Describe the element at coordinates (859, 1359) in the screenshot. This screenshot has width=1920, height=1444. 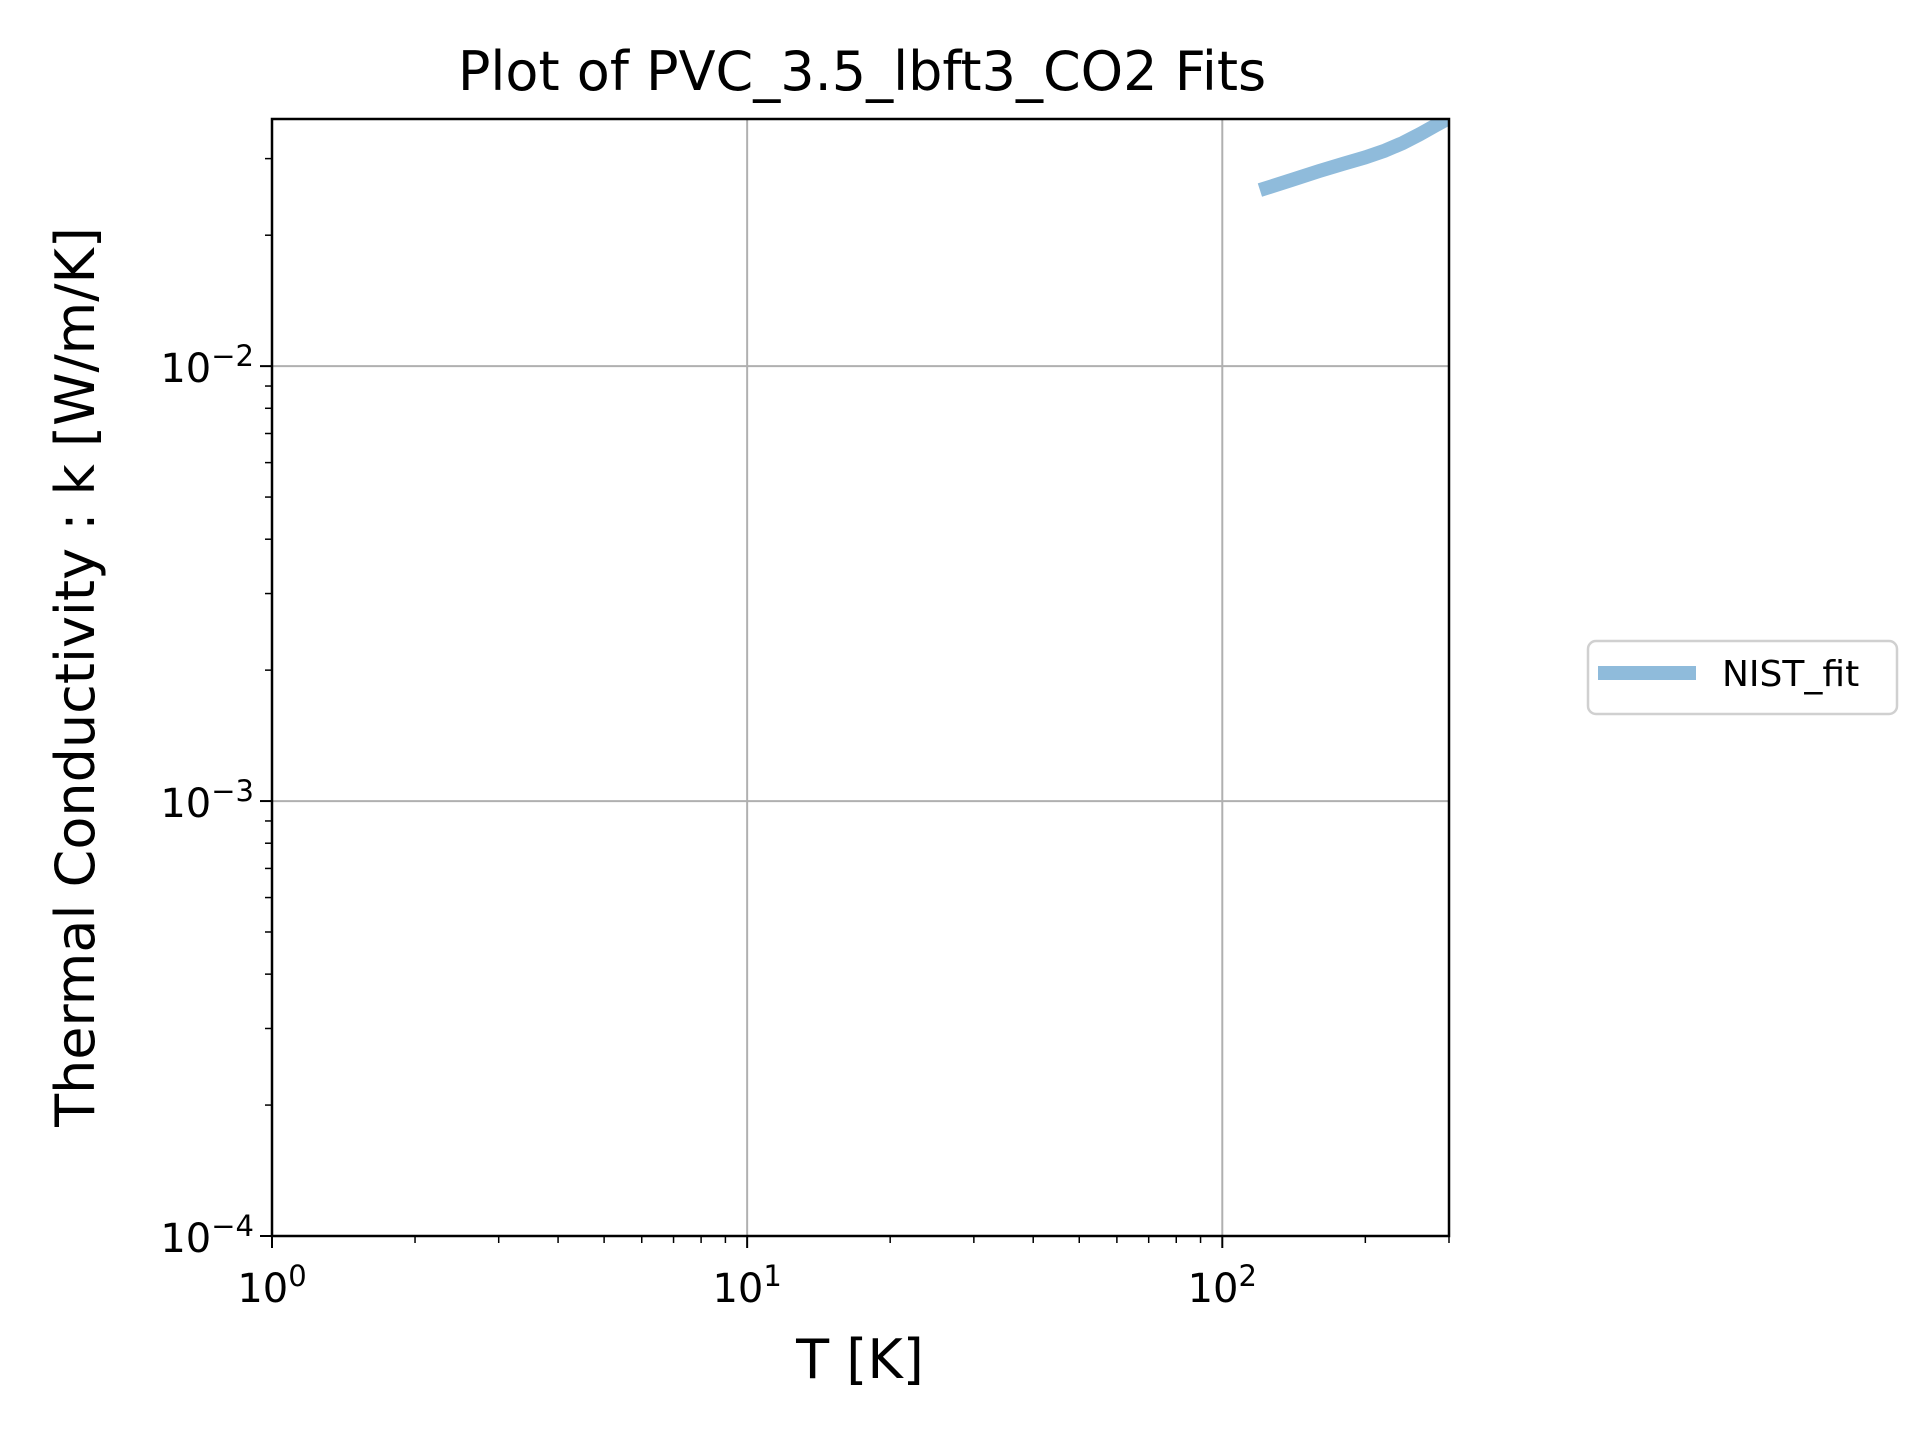
I see `x-axis-label: T [K]` at that location.